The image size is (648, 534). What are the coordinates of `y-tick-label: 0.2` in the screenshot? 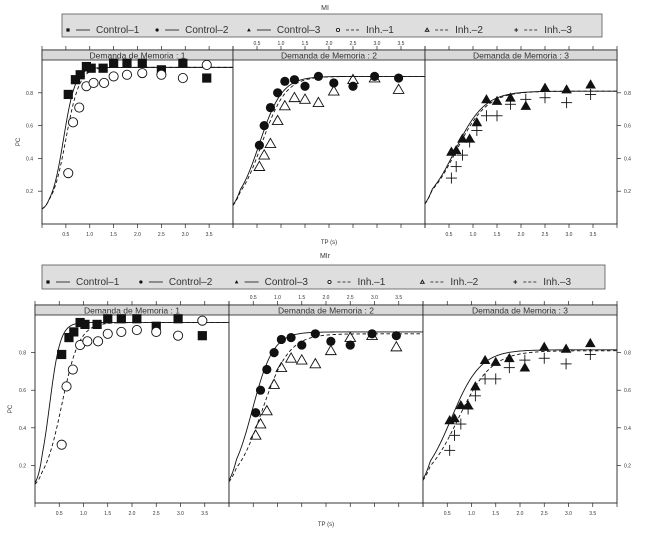 It's located at (22, 466).